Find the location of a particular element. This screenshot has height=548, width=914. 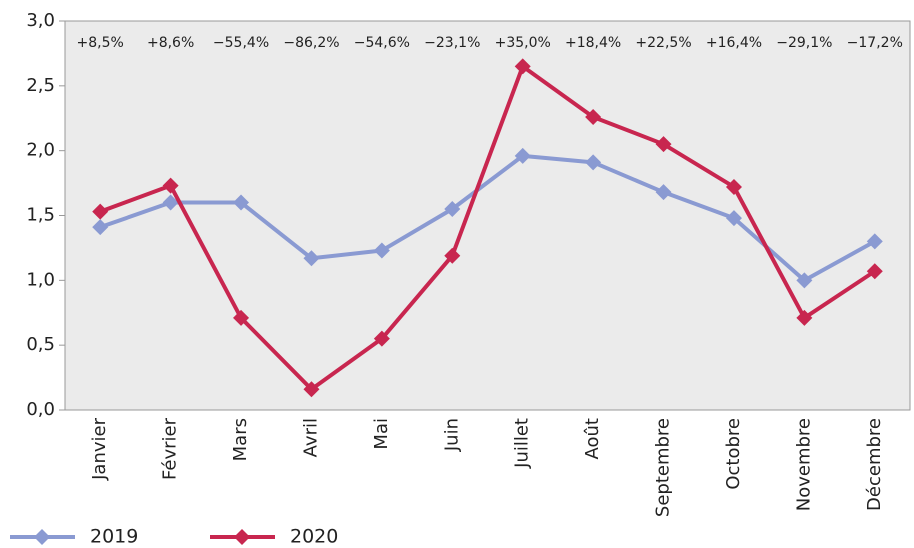

annotation: +8,6% is located at coordinates (170, 43).